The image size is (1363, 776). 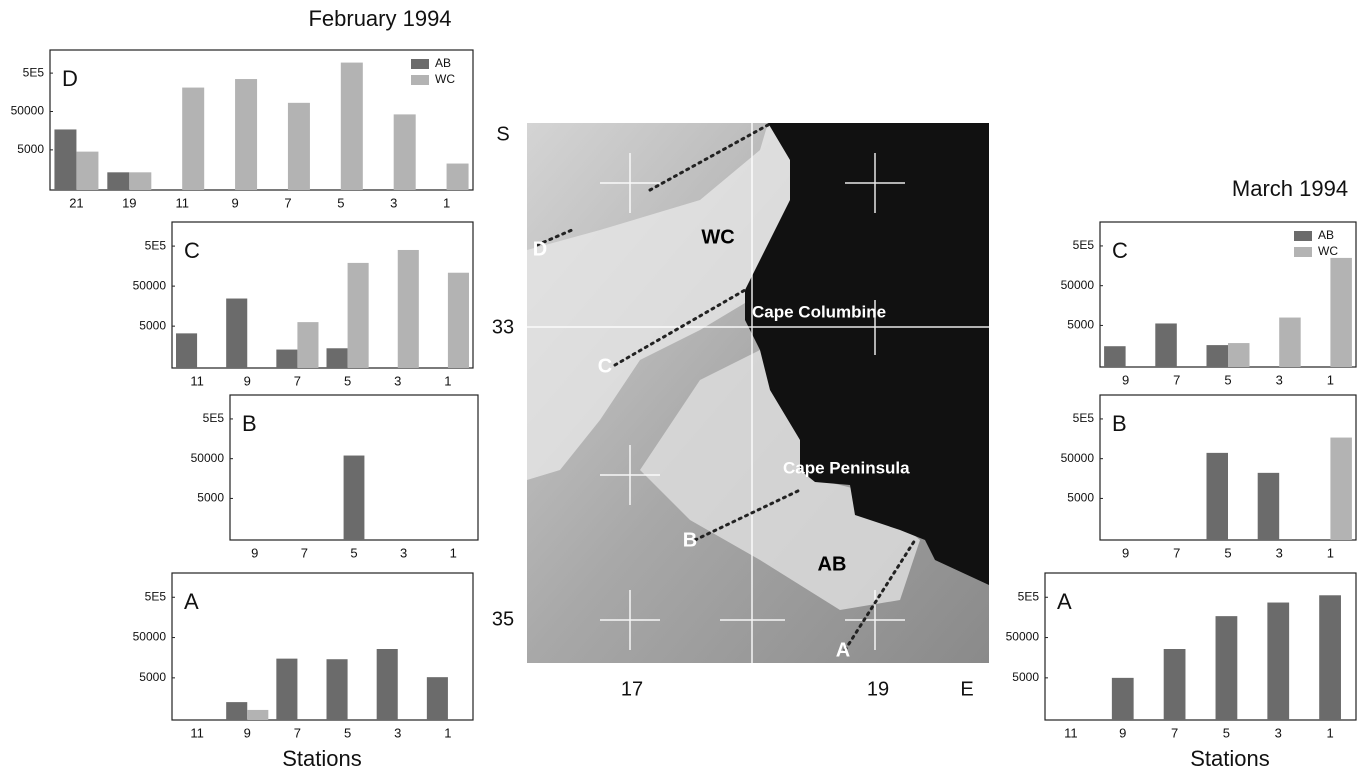 I want to click on map-axis-label: 19, so click(x=878, y=689).